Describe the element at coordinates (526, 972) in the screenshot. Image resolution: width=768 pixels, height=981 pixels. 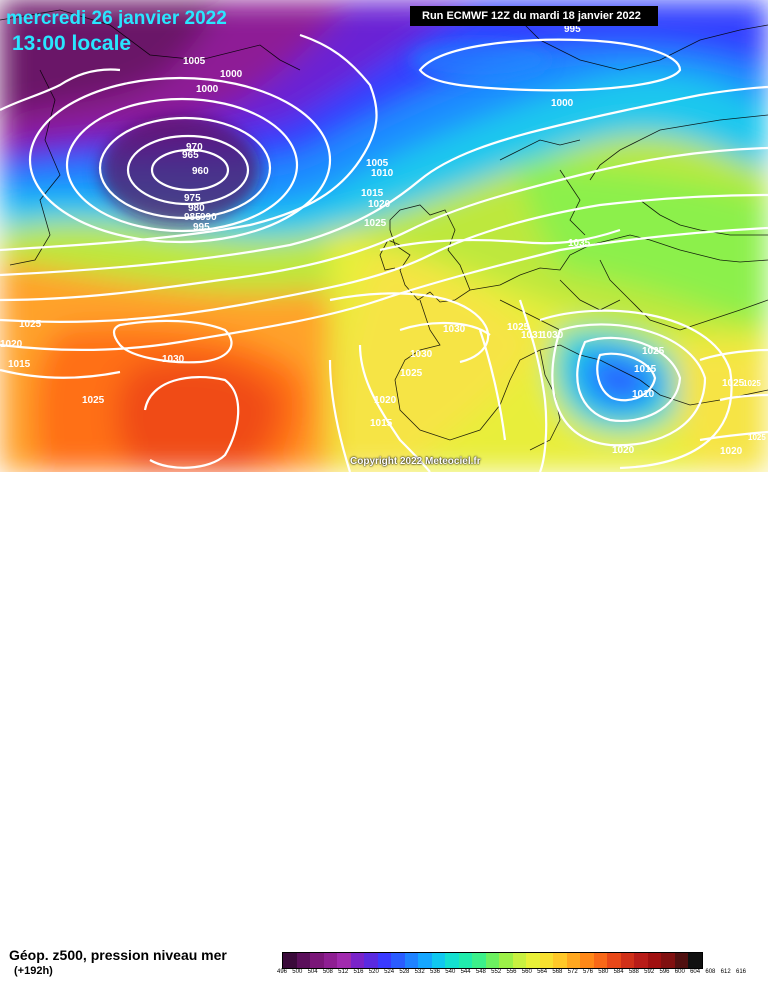
I see `color-scale-tick: 560` at that location.